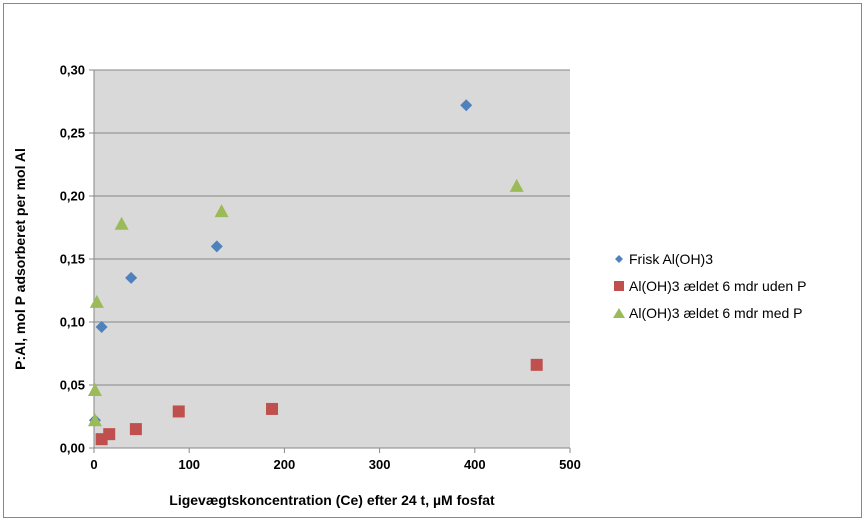 The image size is (867, 522). Describe the element at coordinates (72, 196) in the screenshot. I see `y-tick-label: 0,20` at that location.